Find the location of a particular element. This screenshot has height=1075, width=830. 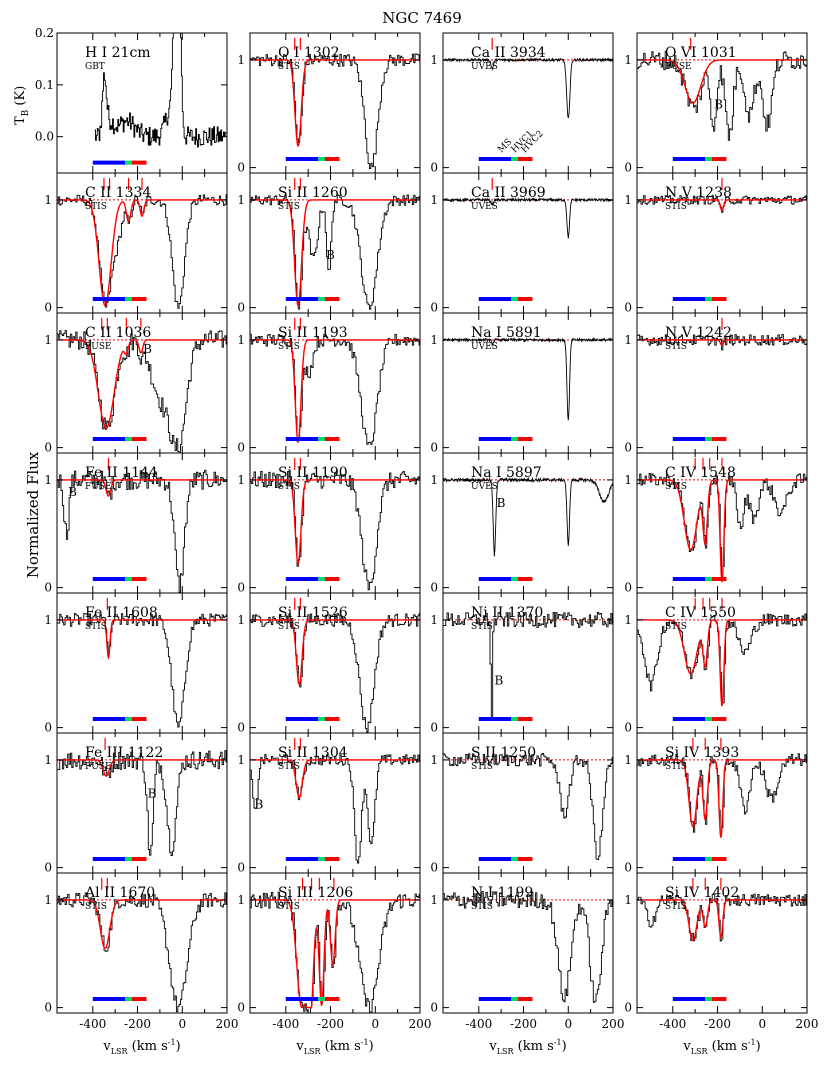

x-tick-label: 200 is located at coordinates (613, 1024).